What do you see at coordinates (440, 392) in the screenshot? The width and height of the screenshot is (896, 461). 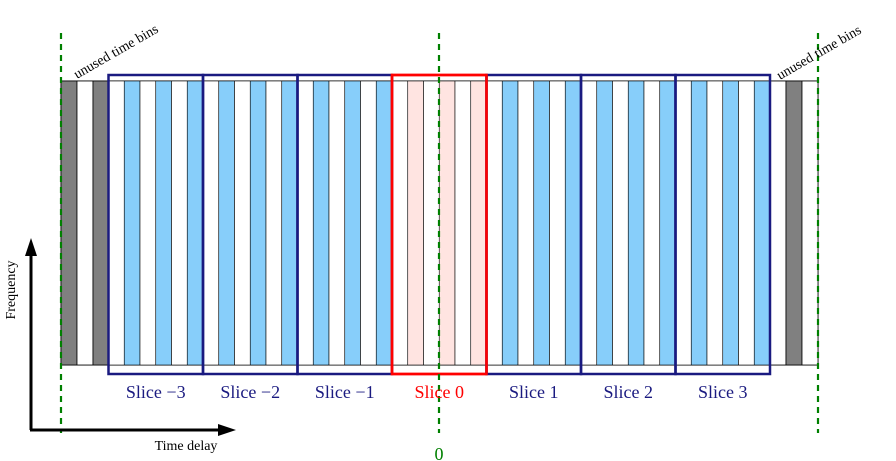 I see `slice-label: Slice 0` at bounding box center [440, 392].